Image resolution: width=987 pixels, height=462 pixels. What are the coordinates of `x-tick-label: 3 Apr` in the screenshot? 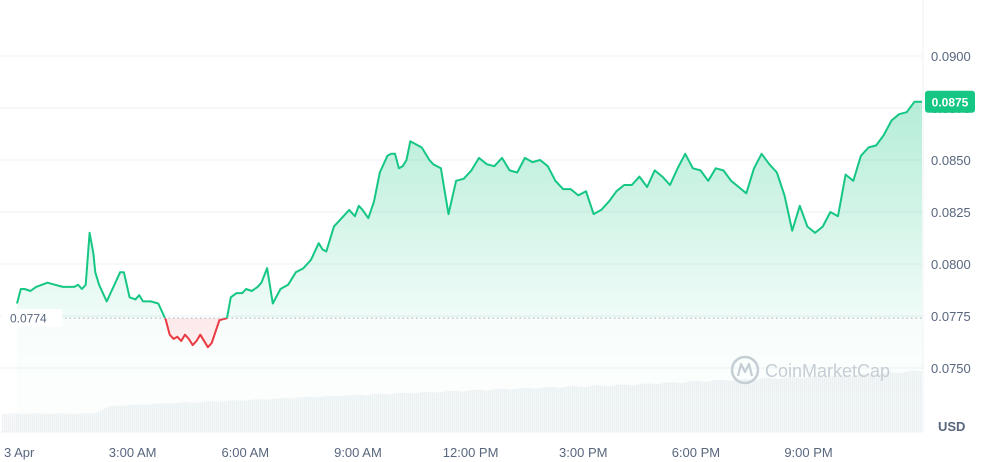 It's located at (19, 452).